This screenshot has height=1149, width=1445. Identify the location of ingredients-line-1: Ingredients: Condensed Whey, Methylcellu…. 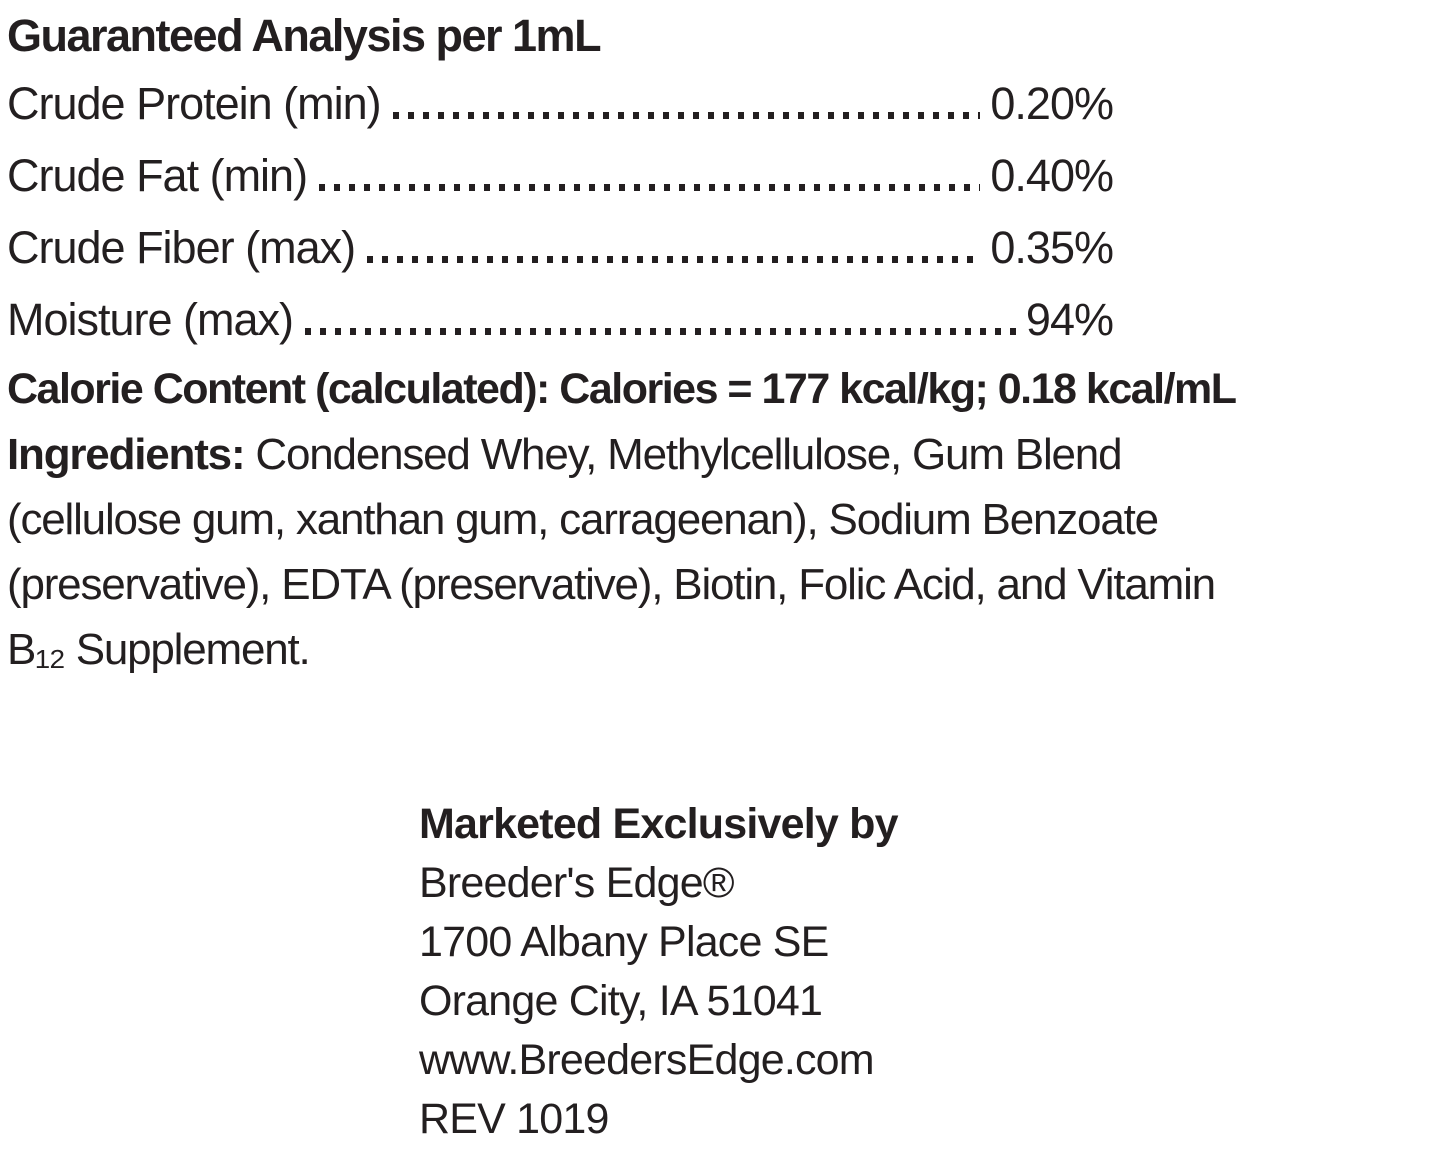
(726, 454).